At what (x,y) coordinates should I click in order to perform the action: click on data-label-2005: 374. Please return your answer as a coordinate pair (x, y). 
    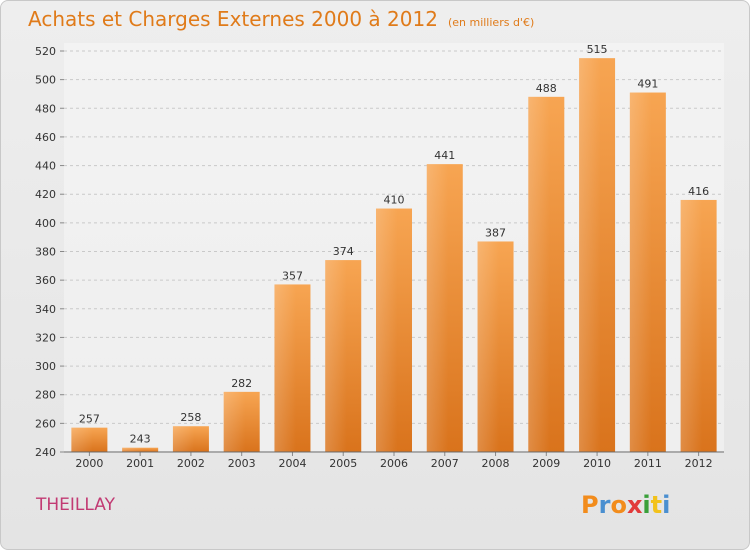
    Looking at the image, I should click on (343, 251).